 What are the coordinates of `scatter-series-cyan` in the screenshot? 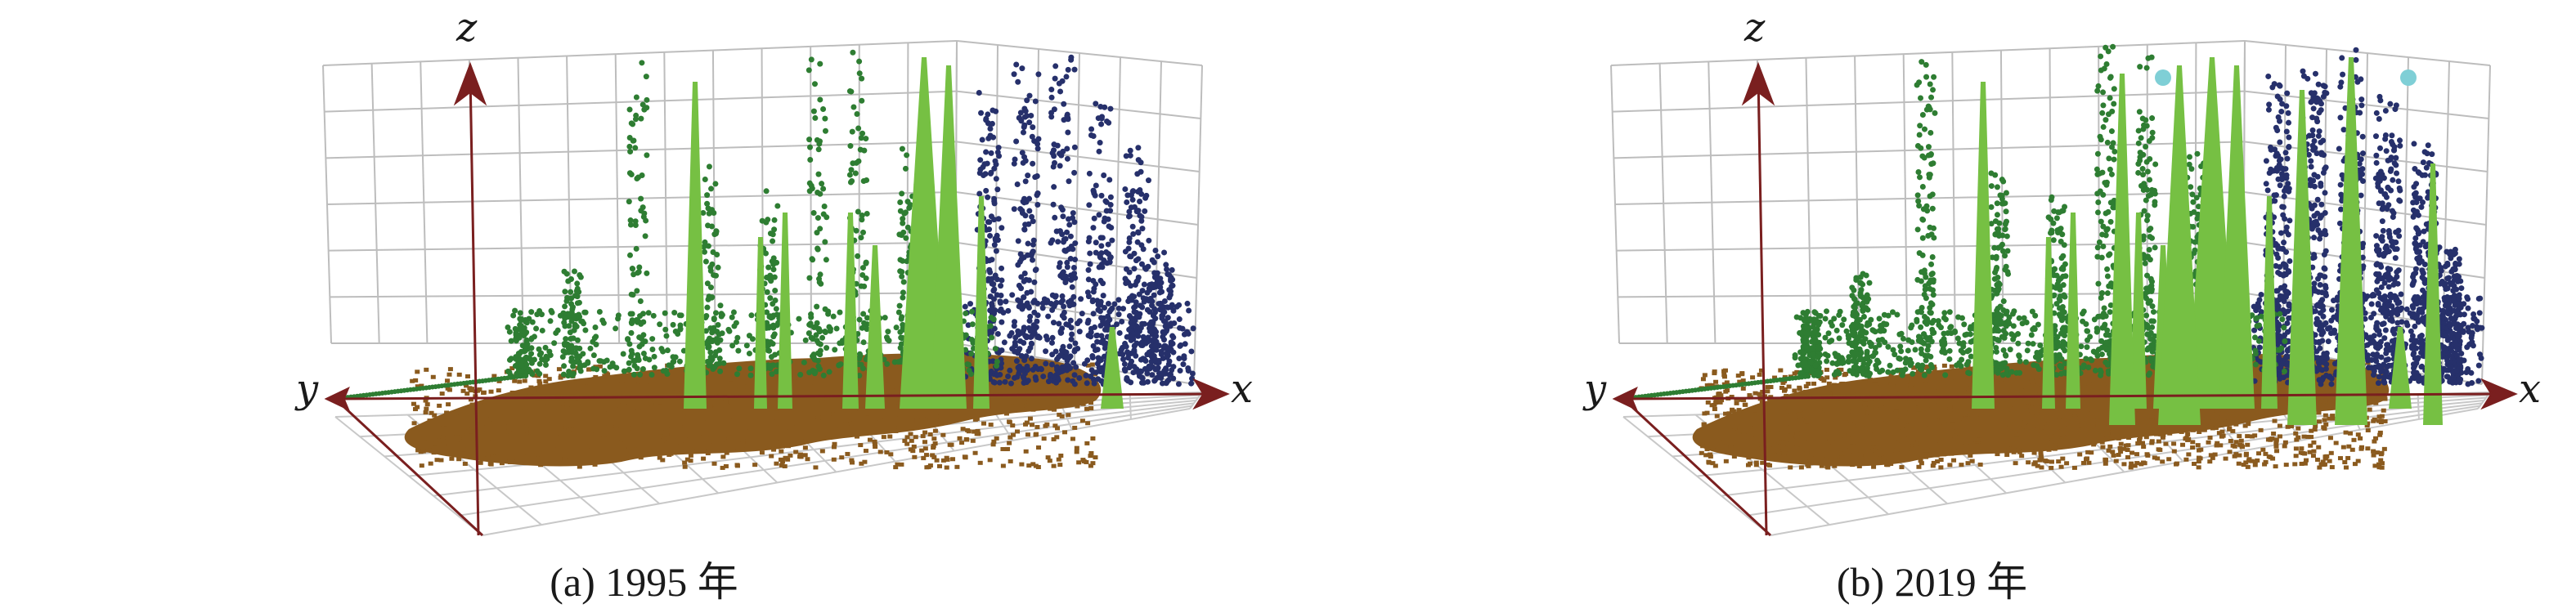 It's located at (2286, 77).